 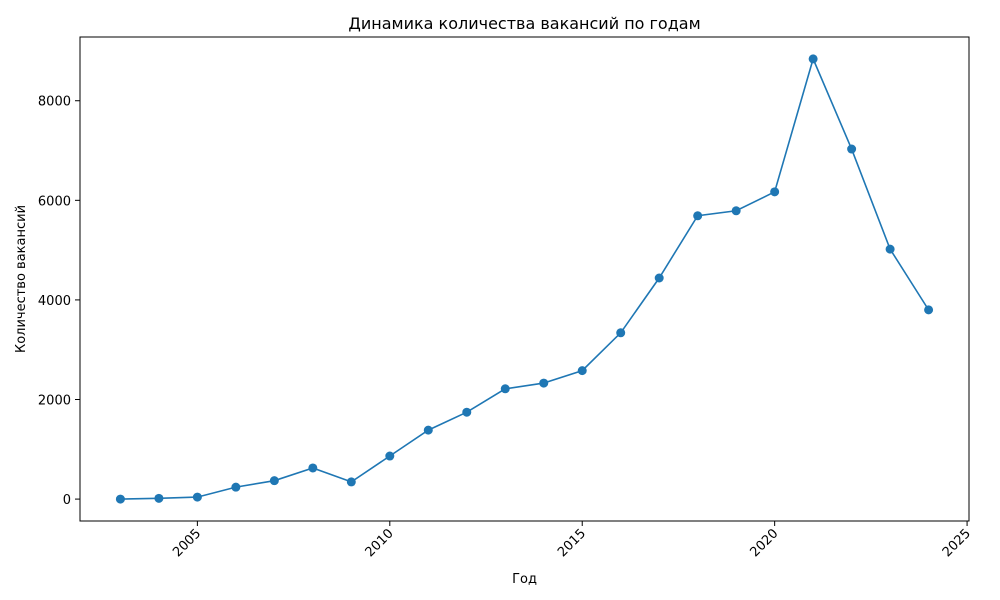 What do you see at coordinates (524, 23) in the screenshot?
I see `chart-title: Динамика количества вакансий по годам` at bounding box center [524, 23].